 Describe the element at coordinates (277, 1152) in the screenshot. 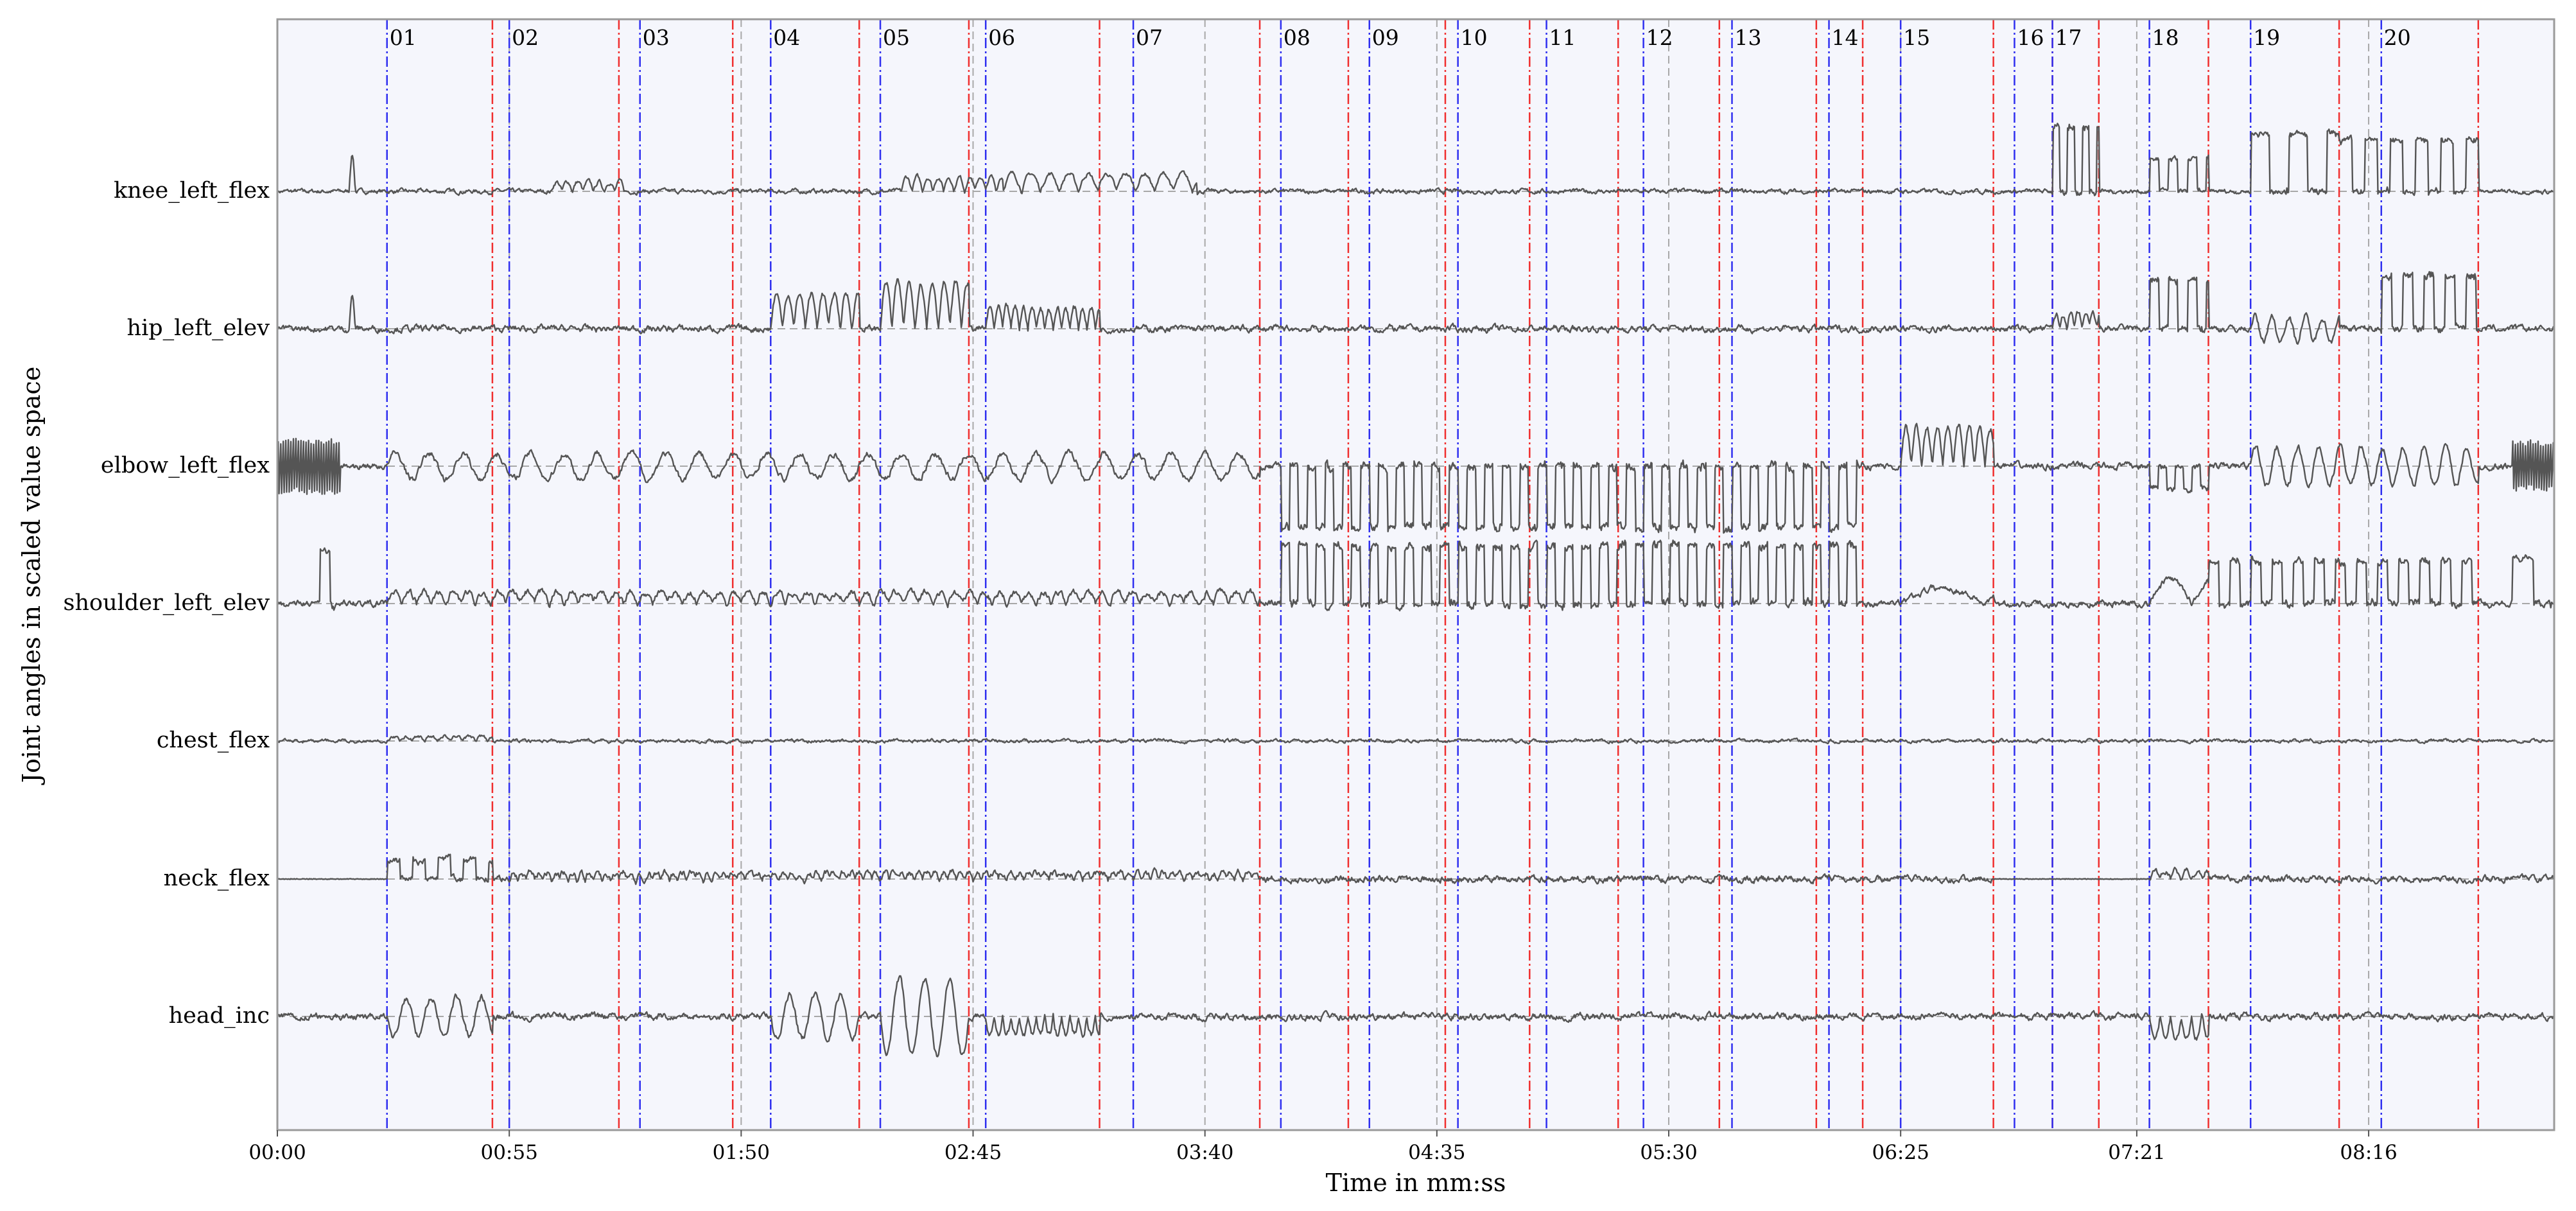

I see `x-tick-label: 00:00` at that location.